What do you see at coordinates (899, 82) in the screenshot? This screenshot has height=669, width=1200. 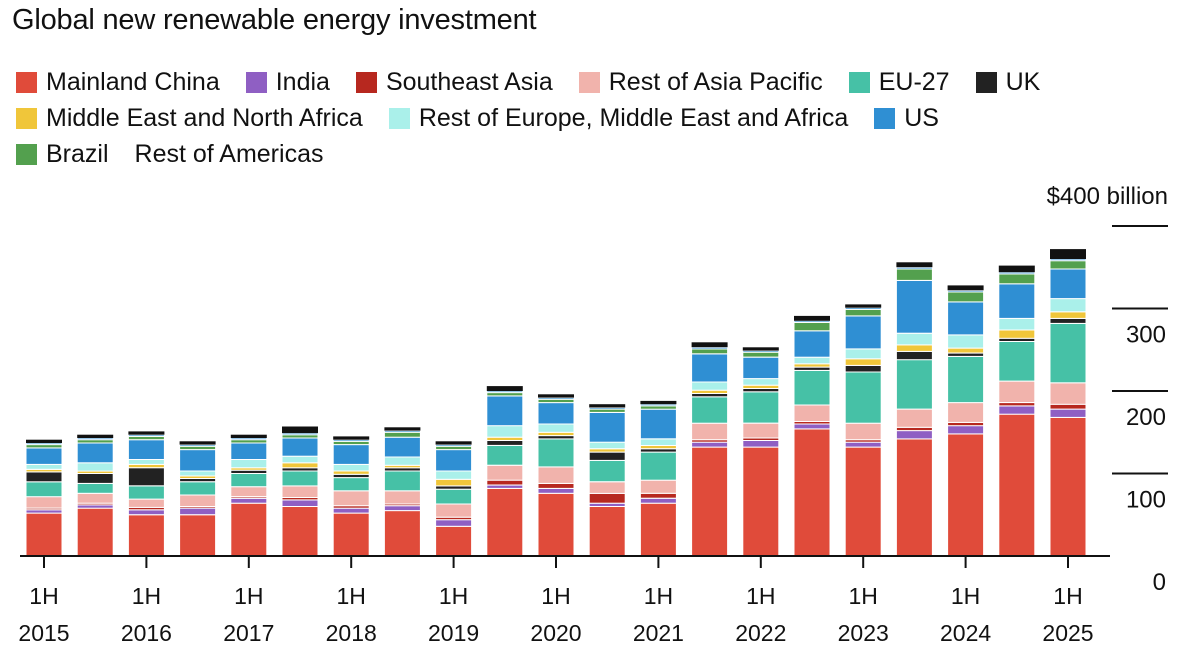 I see `legend-item-eu-27: EU-27` at bounding box center [899, 82].